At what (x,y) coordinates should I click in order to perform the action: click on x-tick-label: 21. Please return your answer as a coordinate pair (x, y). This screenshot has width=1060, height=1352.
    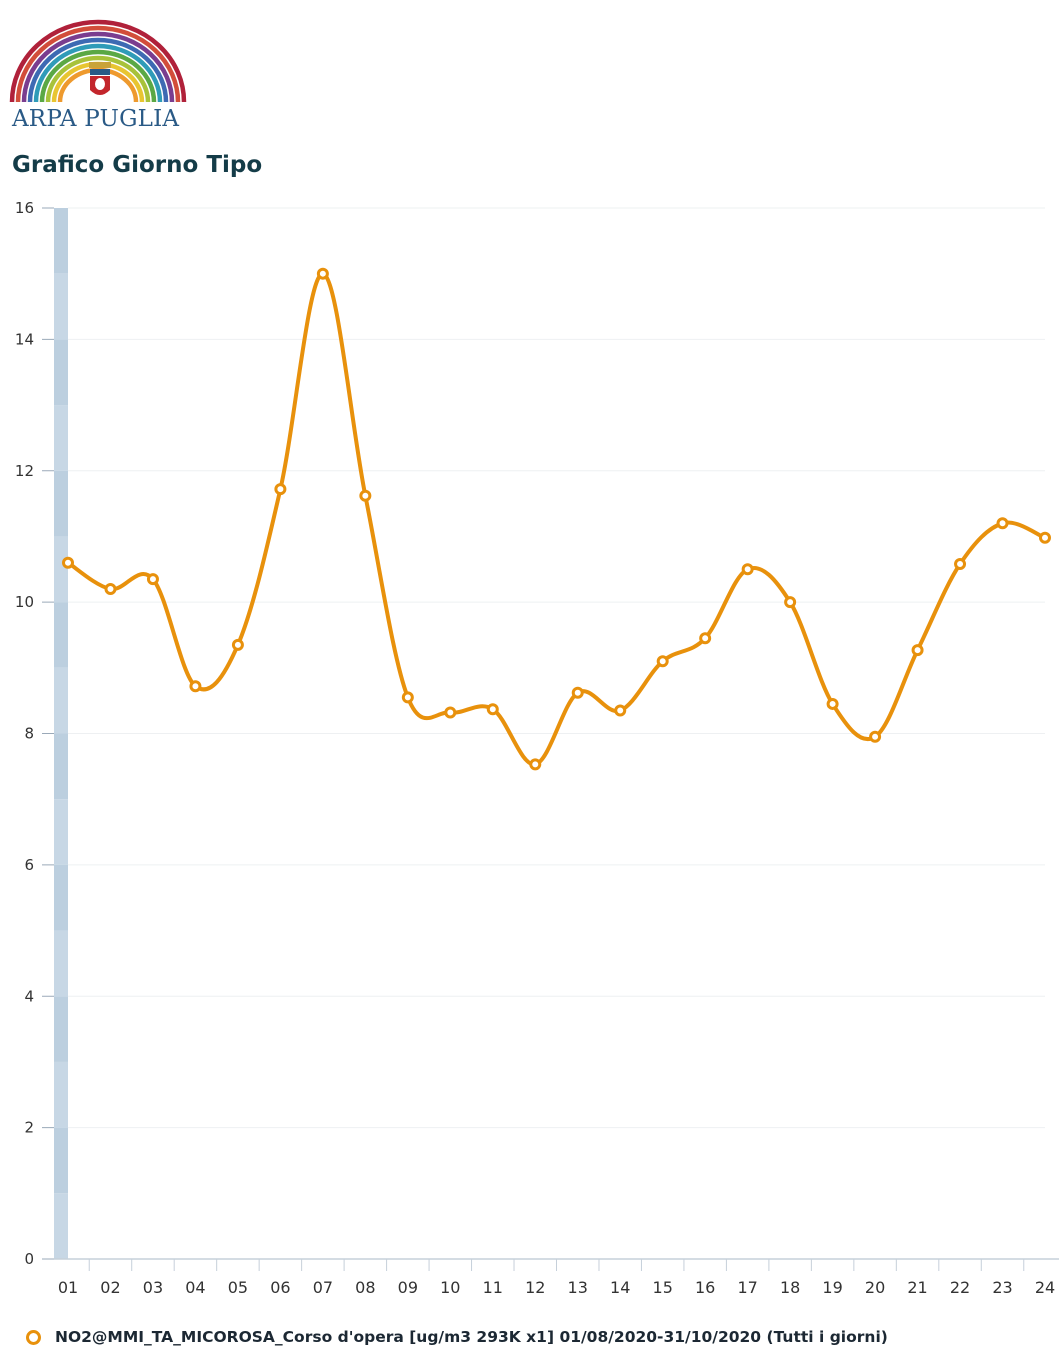
    Looking at the image, I should click on (917, 1287).